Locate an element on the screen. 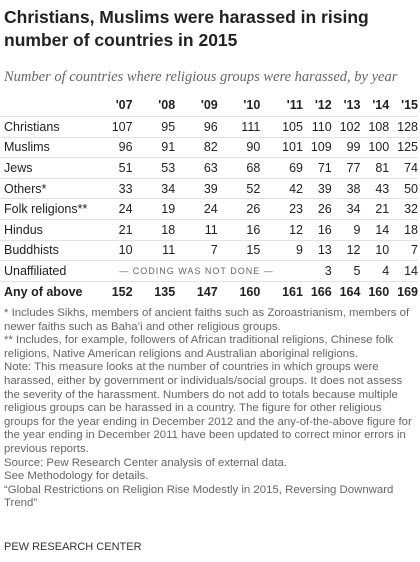 The width and height of the screenshot is (420, 562). cell-value: 19 is located at coordinates (154, 209).